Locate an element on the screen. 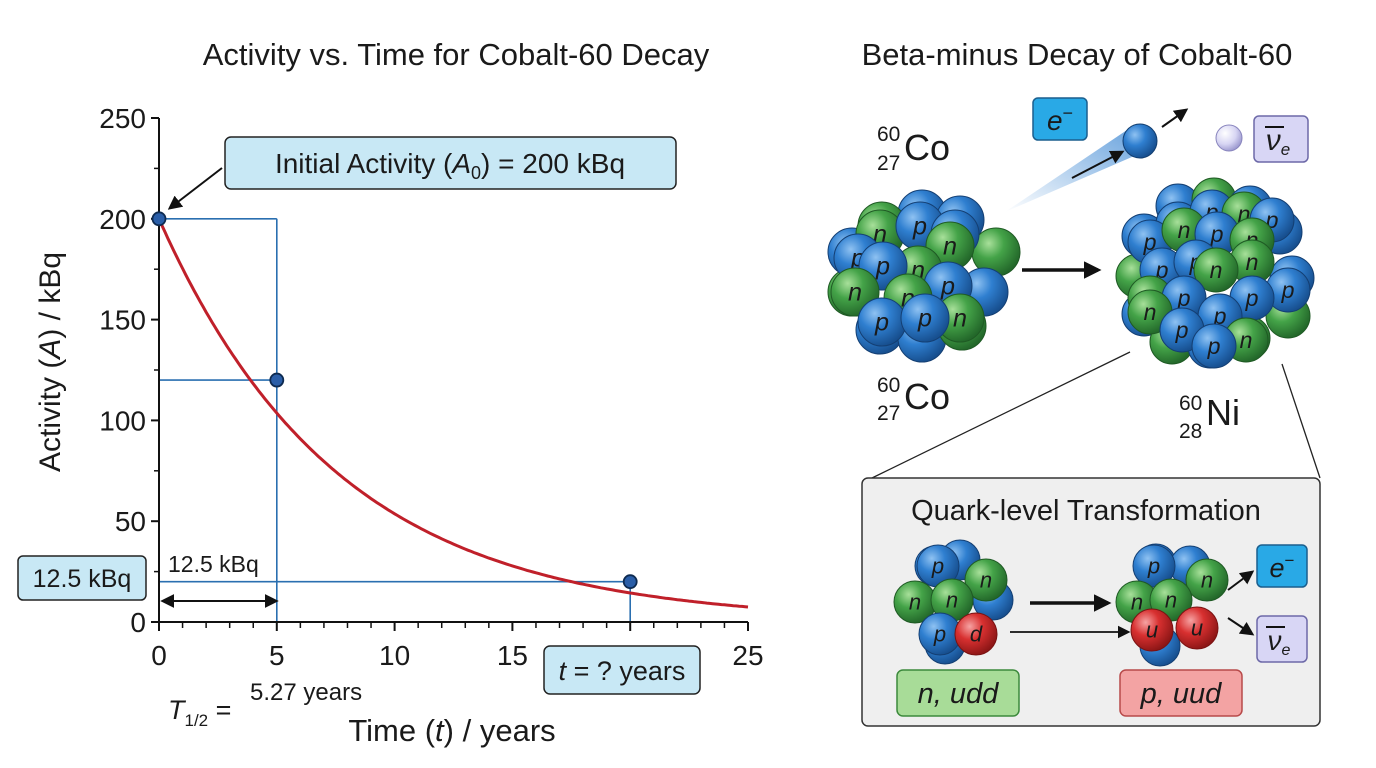 The height and width of the screenshot is (768, 1376). activity-box: 12.5 kBq is located at coordinates (82, 578).